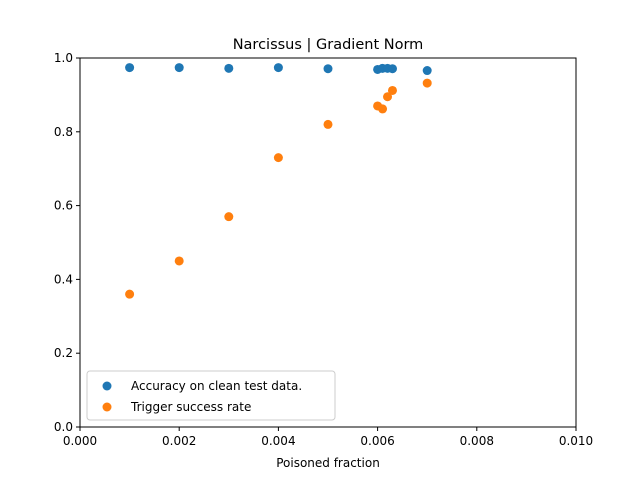 Image resolution: width=640 pixels, height=480 pixels. Describe the element at coordinates (107, 386) in the screenshot. I see `legend-marker-accuracy` at that location.